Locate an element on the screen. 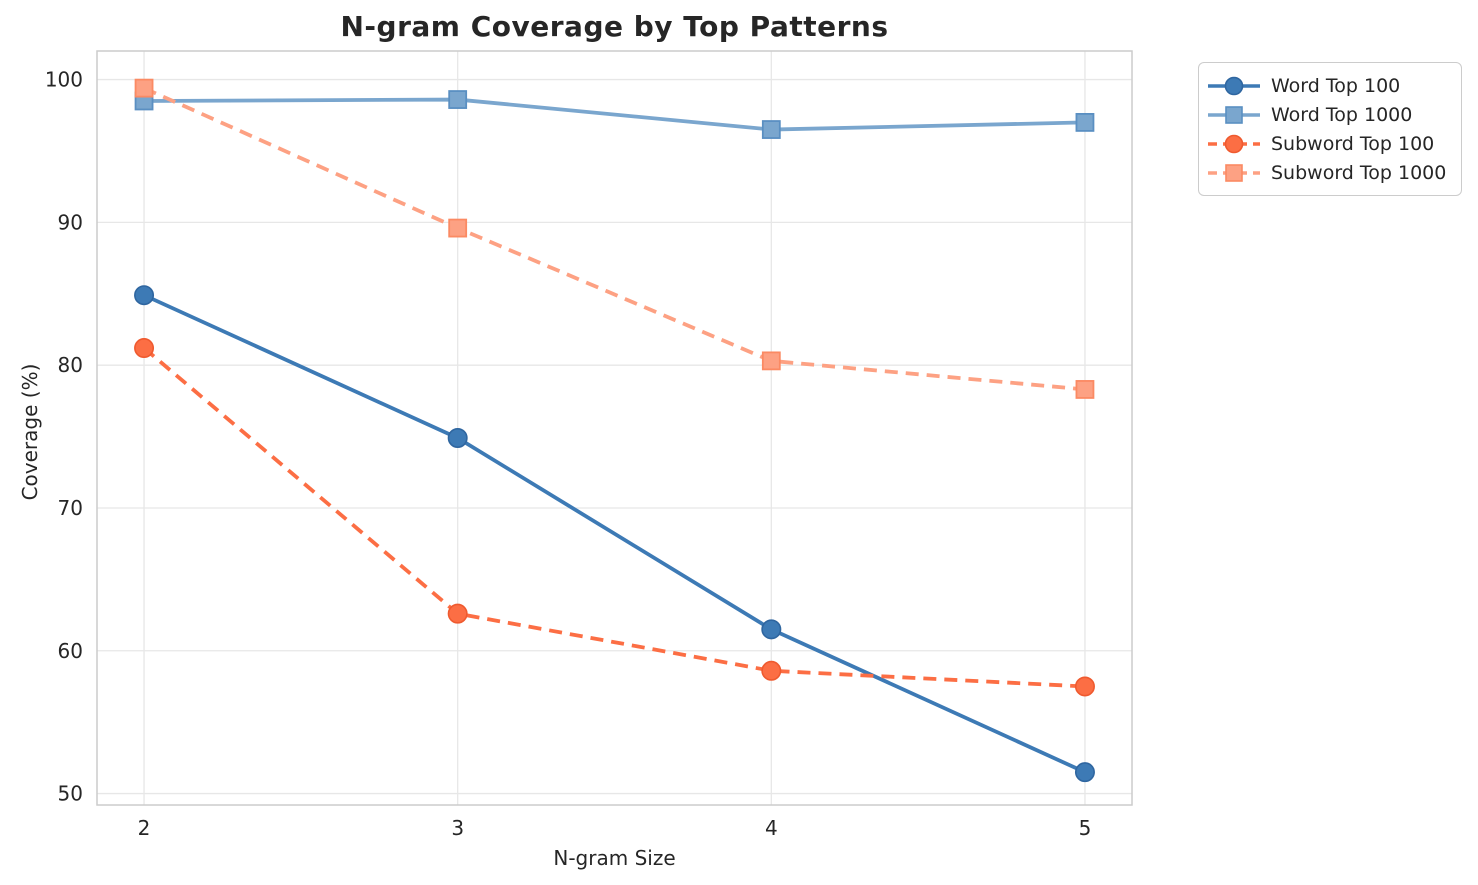 Image resolution: width=1478 pixels, height=885 pixels. chart-title: N-gram Coverage by Top Patterns is located at coordinates (614, 26).